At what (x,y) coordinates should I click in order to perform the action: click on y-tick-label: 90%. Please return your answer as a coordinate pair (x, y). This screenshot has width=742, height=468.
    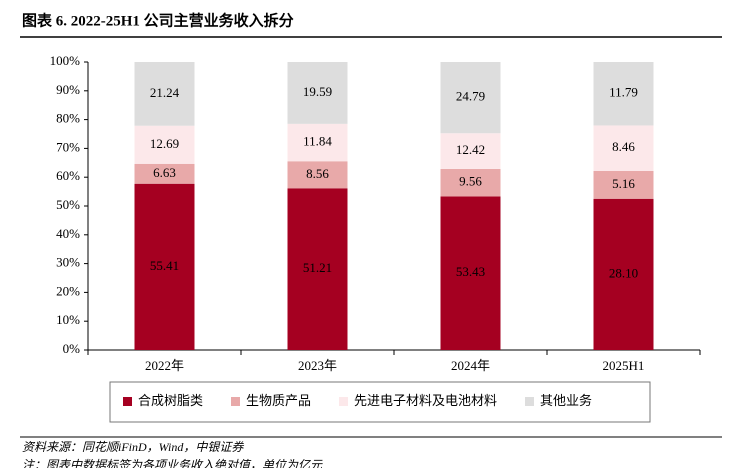
    Looking at the image, I should click on (68, 89).